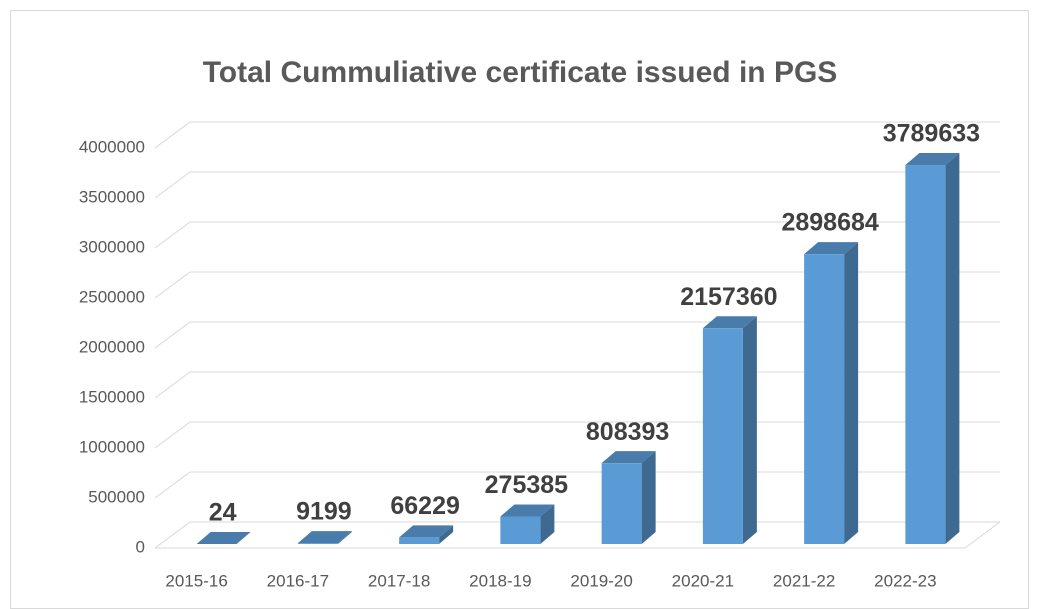 Image resolution: width=1039 pixels, height=609 pixels. What do you see at coordinates (298, 580) in the screenshot?
I see `x-tick-label: 2016-17` at bounding box center [298, 580].